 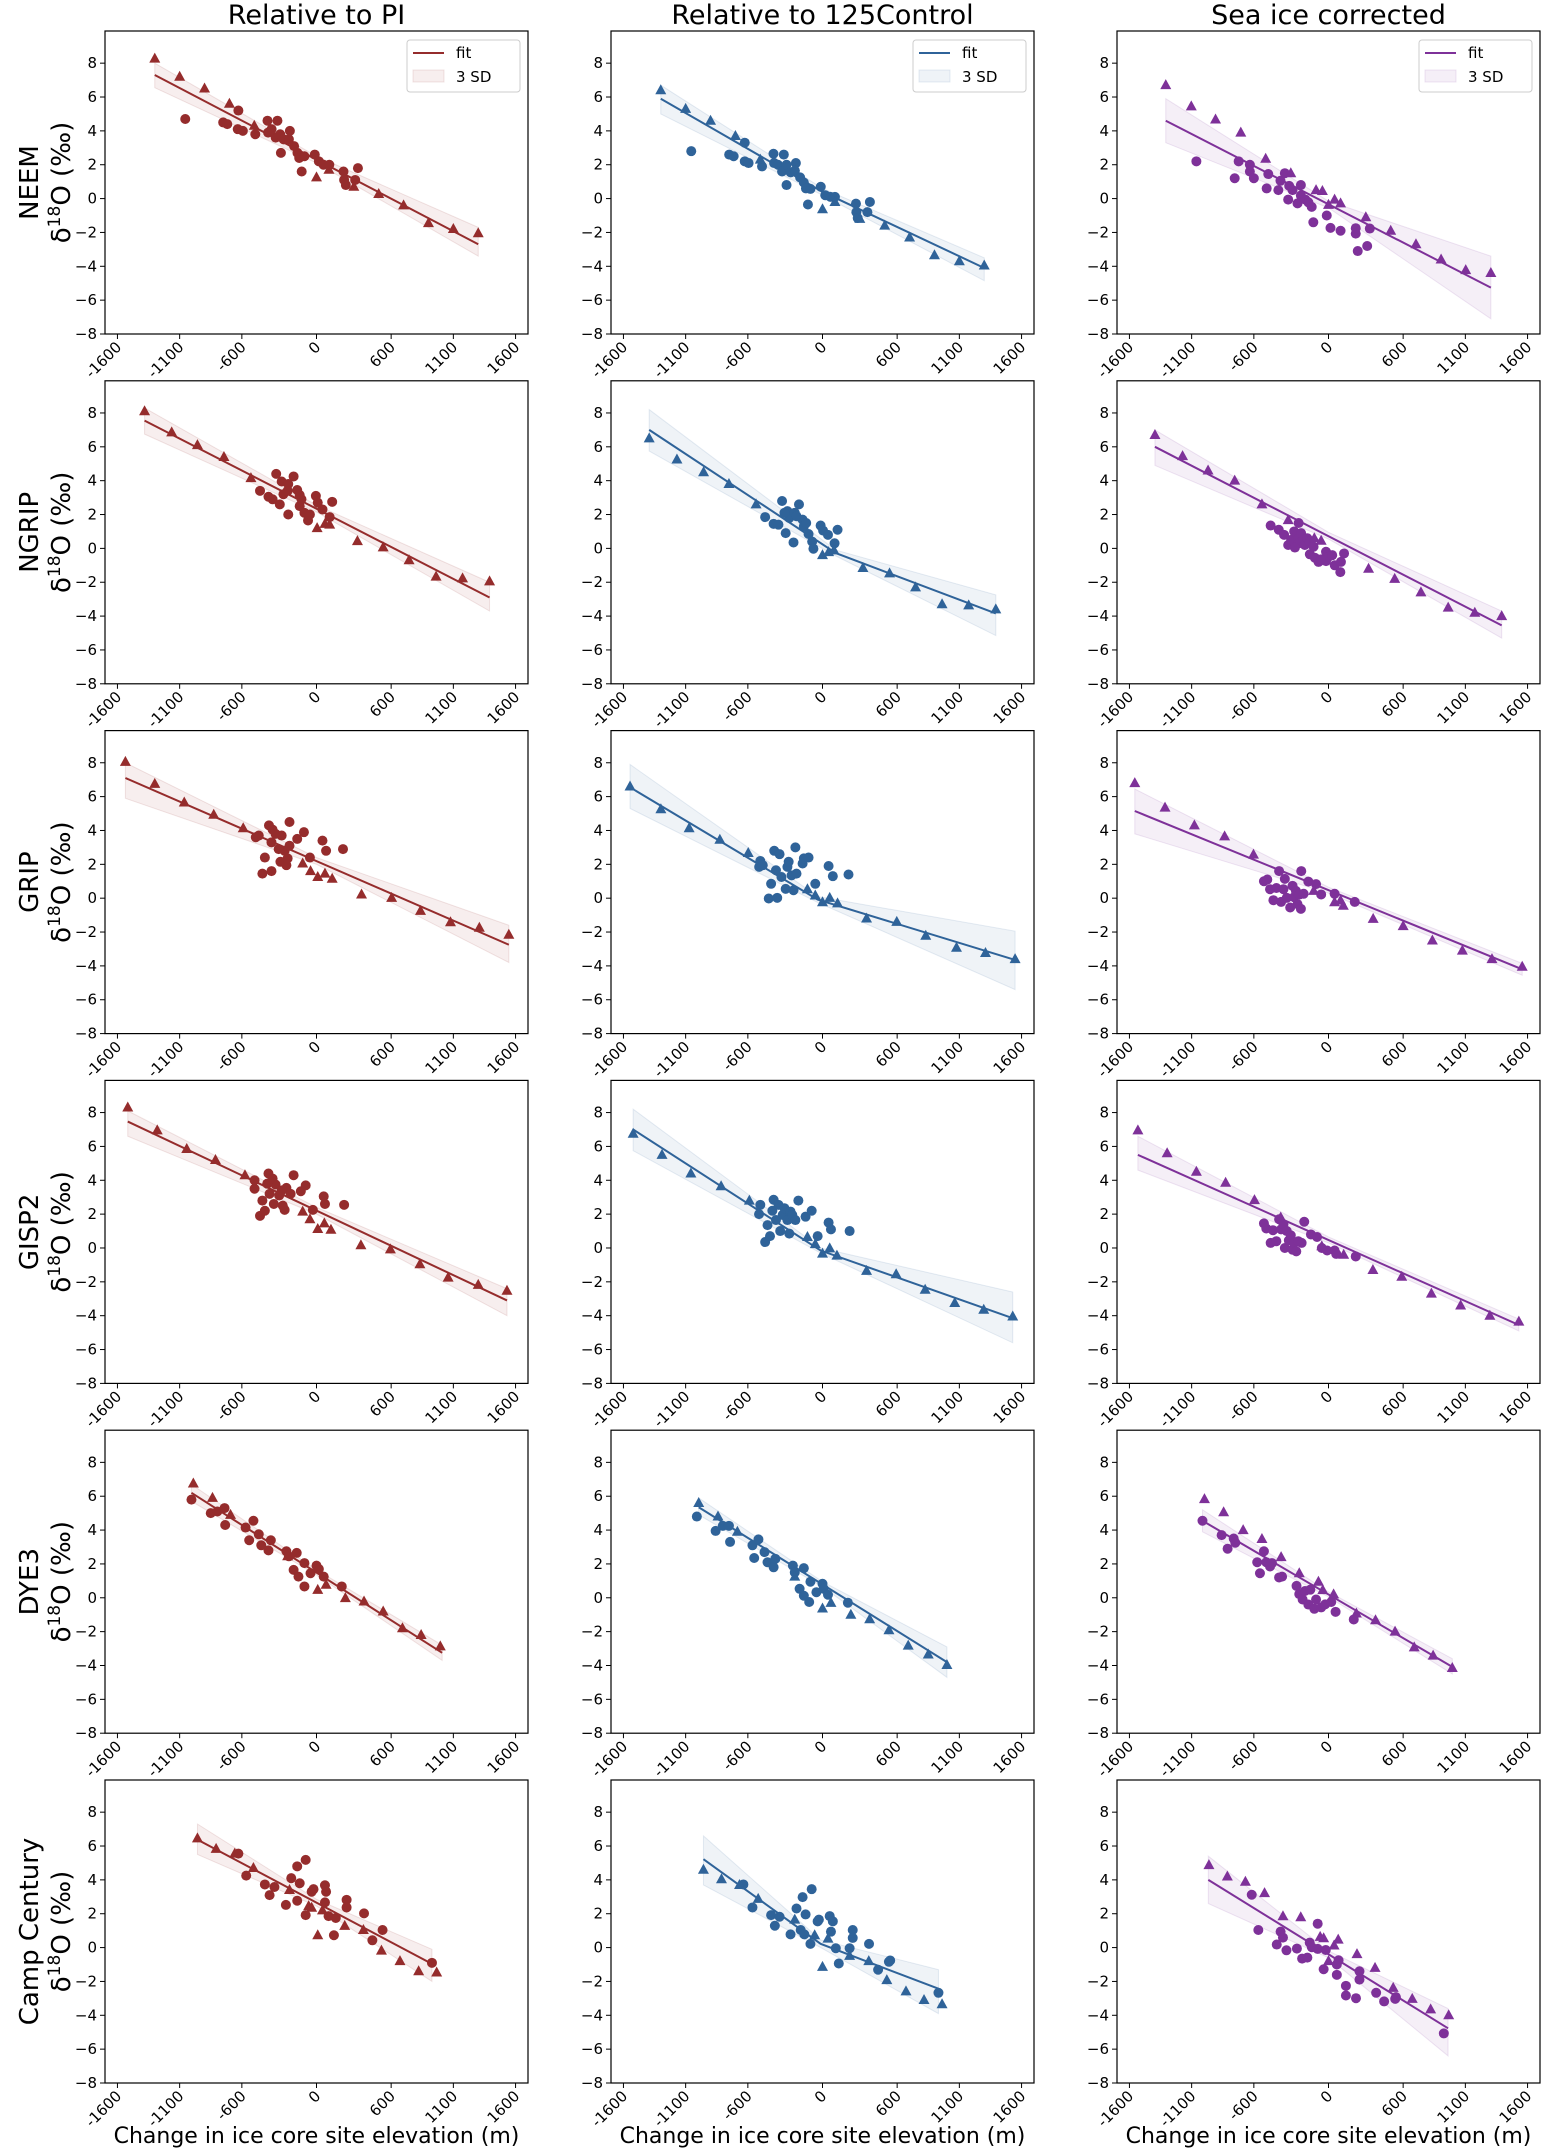 What do you see at coordinates (92, 97) in the screenshot?
I see `y-tick-label: 6` at bounding box center [92, 97].